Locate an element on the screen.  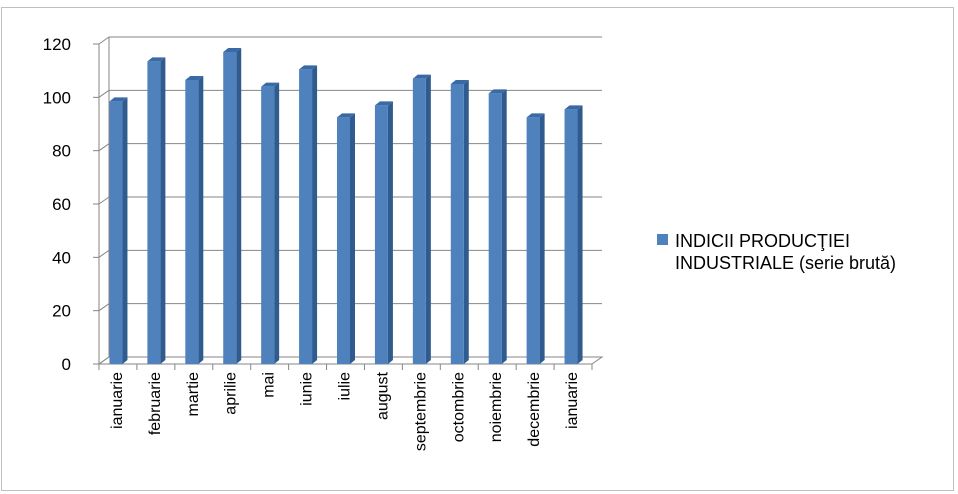
x-tick-label: octombrie is located at coordinates (458, 407).